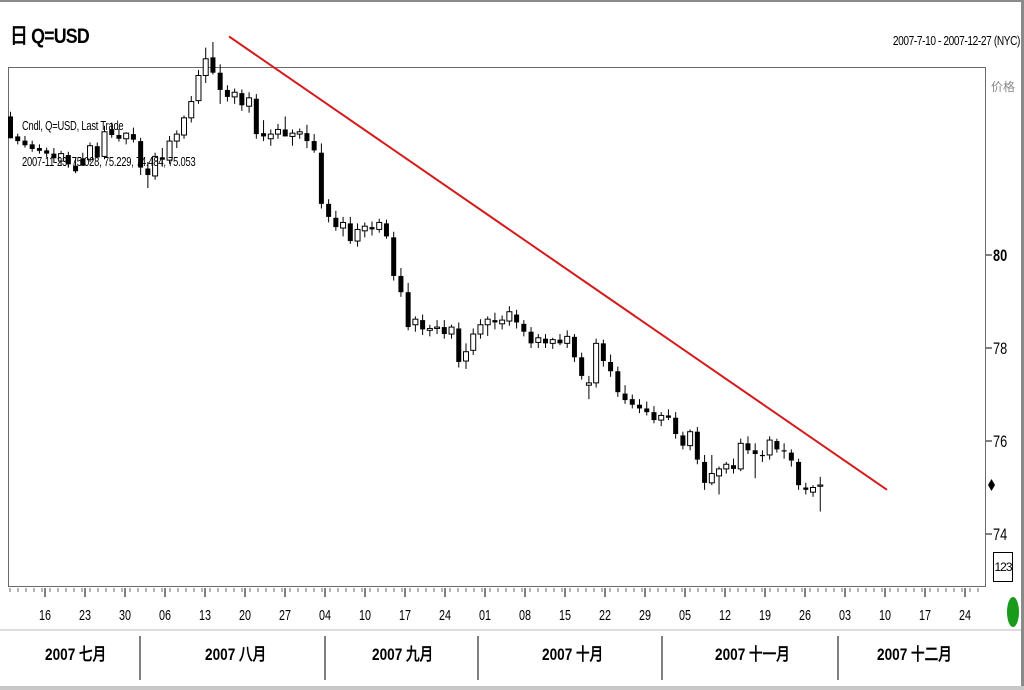 The height and width of the screenshot is (690, 1024). Describe the element at coordinates (85, 614) in the screenshot. I see `x-tick-label: 23` at that location.